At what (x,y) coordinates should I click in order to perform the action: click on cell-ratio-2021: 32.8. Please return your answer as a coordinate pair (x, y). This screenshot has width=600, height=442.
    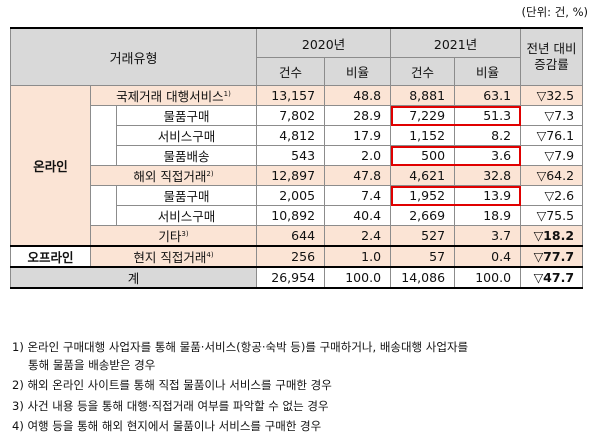
    Looking at the image, I should click on (488, 175).